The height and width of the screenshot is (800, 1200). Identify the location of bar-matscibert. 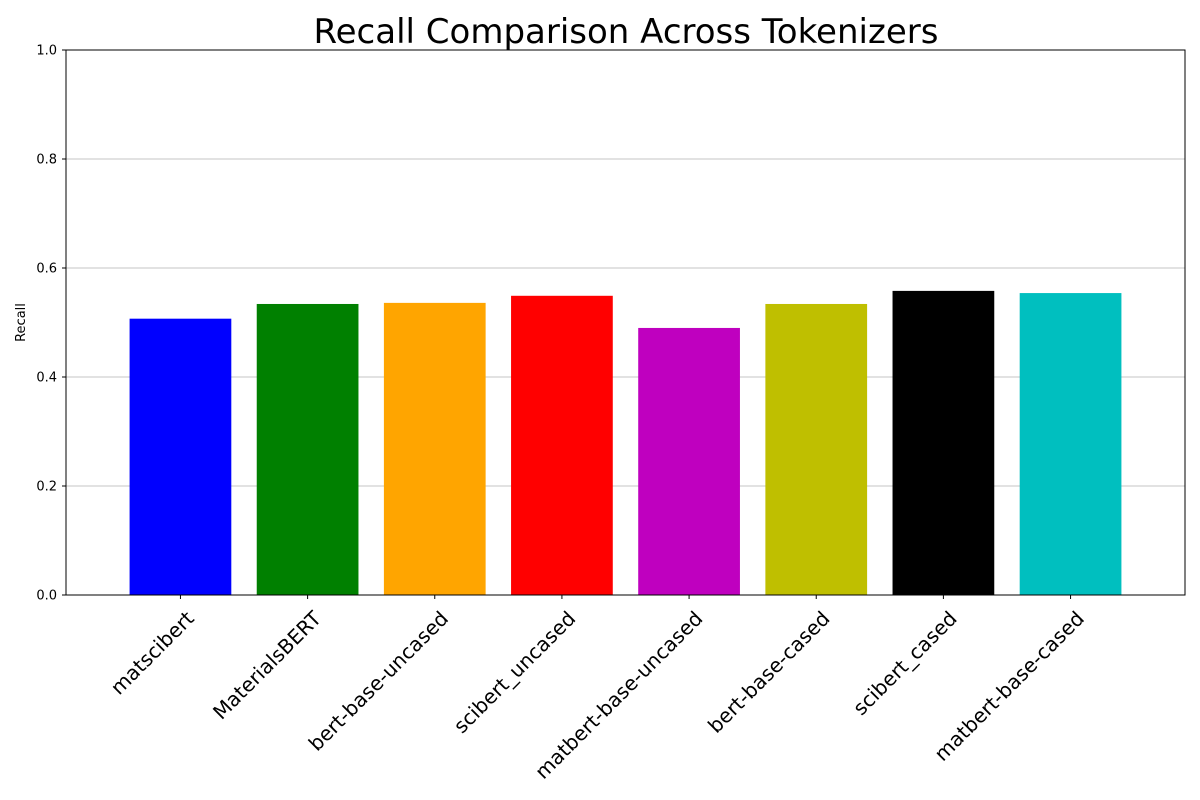
(180, 456).